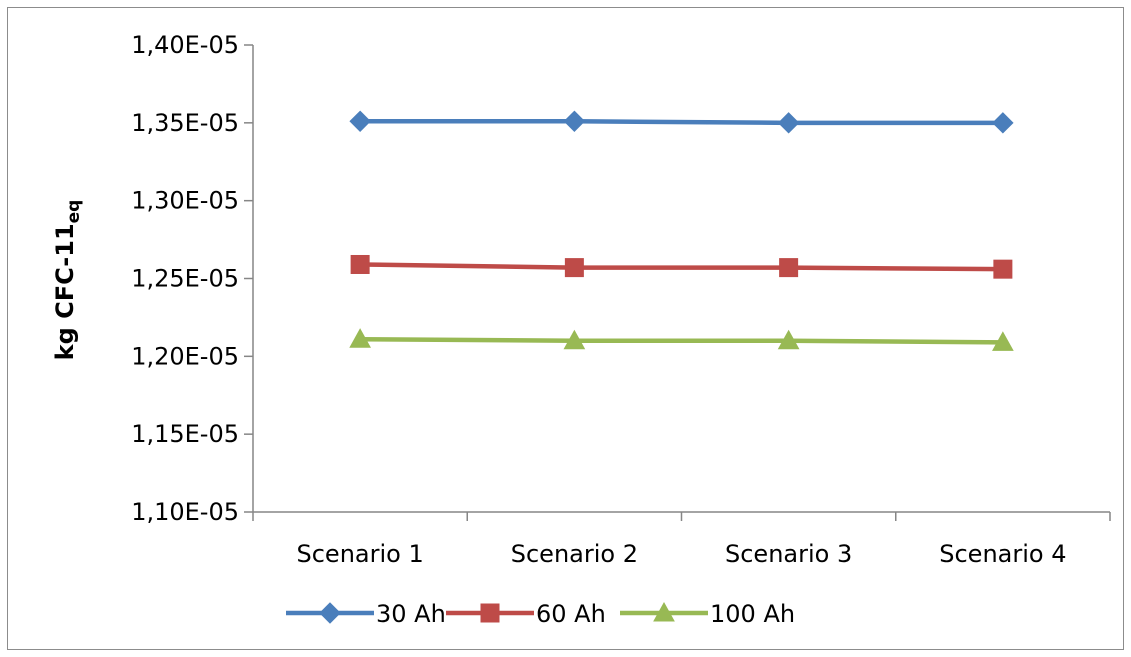 This screenshot has width=1131, height=657. Describe the element at coordinates (366, 614) in the screenshot. I see `legend-item: 30 Ah` at that location.